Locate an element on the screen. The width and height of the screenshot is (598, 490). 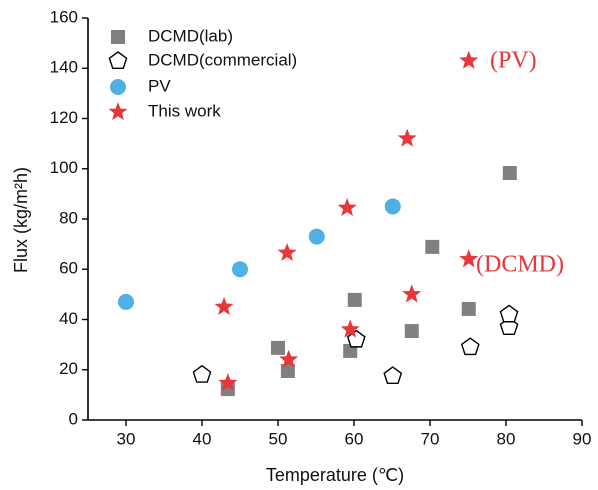
x-axis-title: Temperature (℃) is located at coordinates (335, 475).